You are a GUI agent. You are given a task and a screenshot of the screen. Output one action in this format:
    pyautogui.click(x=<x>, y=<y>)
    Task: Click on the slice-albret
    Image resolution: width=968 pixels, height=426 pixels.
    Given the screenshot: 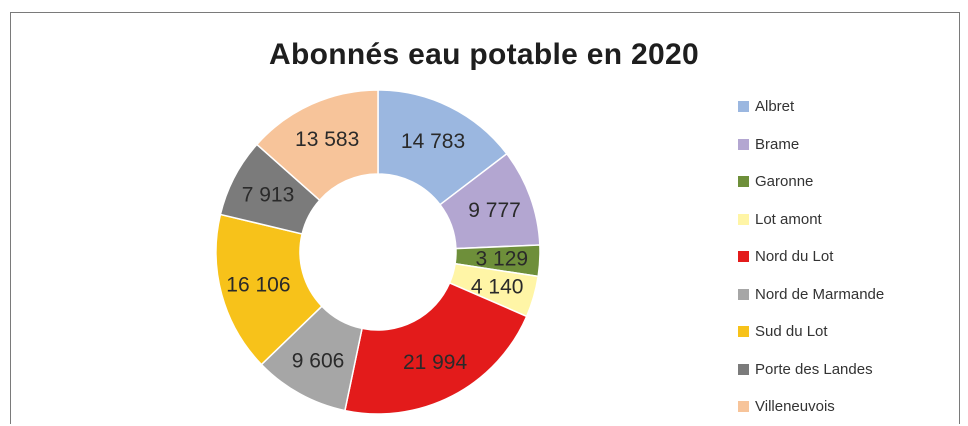 What is the action you would take?
    pyautogui.click(x=442, y=147)
    